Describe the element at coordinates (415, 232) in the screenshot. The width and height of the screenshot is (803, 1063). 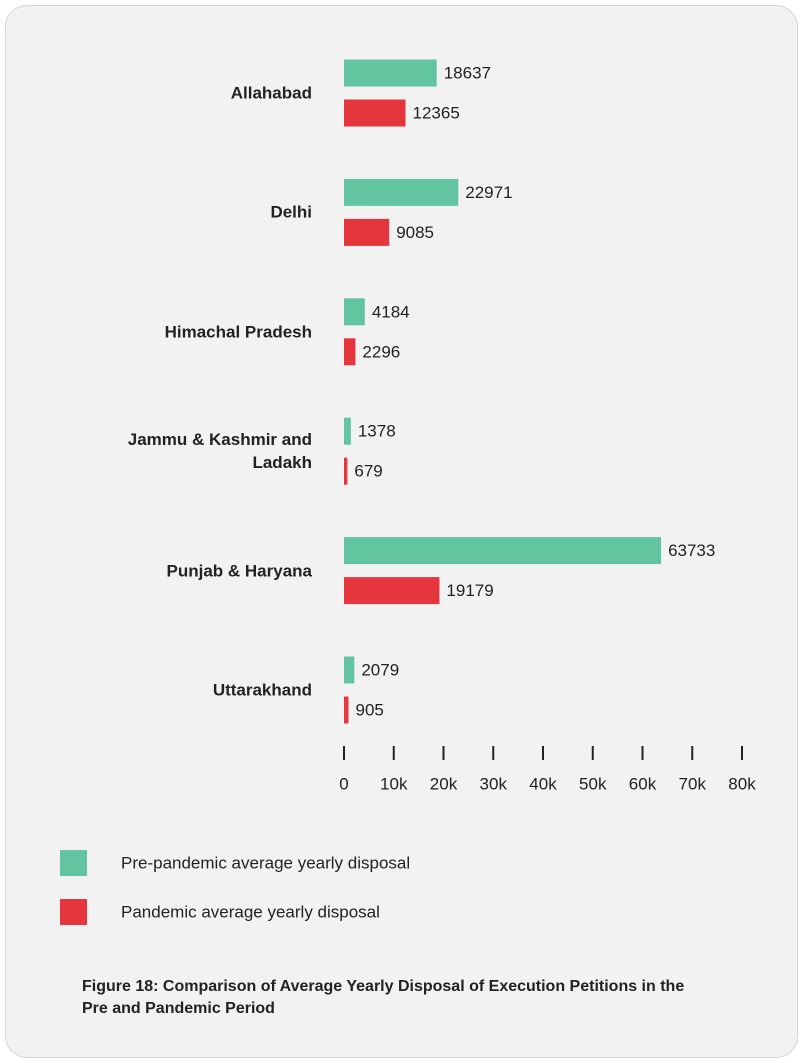
I see `value-label: 9085` at that location.